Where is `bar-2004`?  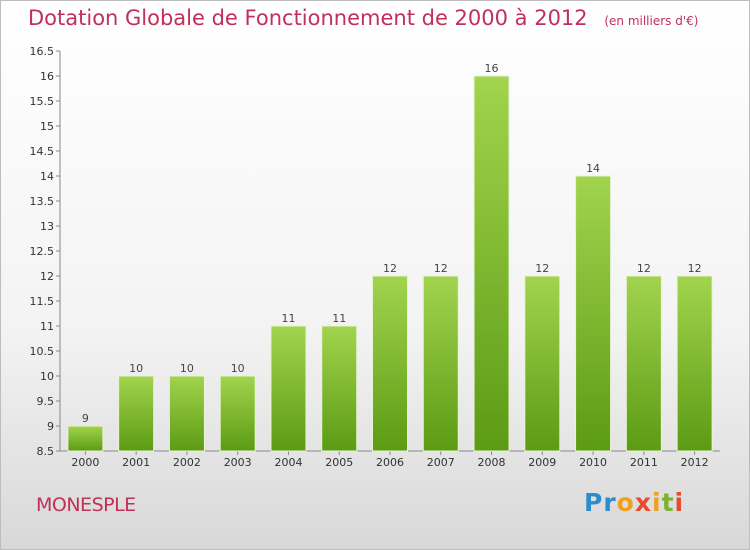
bar-2004 is located at coordinates (288, 388).